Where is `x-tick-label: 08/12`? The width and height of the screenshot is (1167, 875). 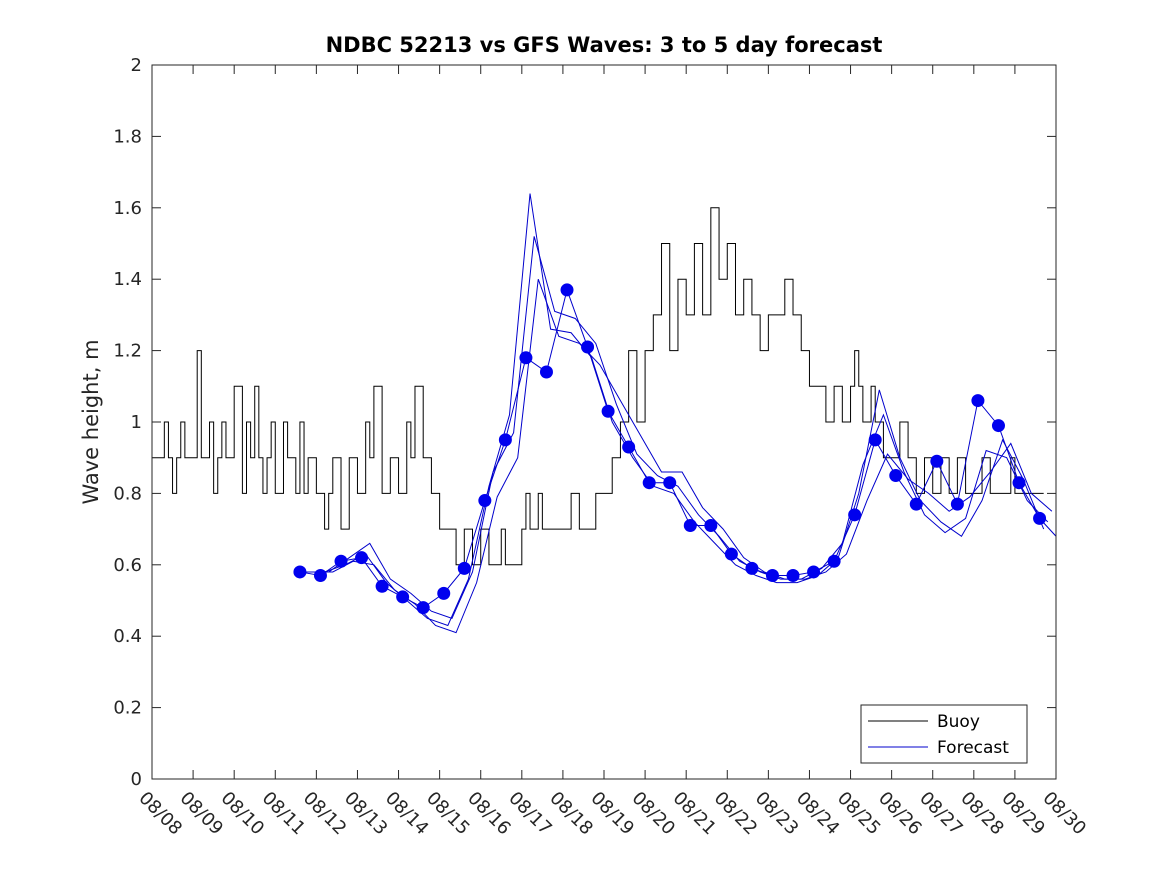
x-tick-label: 08/12 is located at coordinates (325, 814).